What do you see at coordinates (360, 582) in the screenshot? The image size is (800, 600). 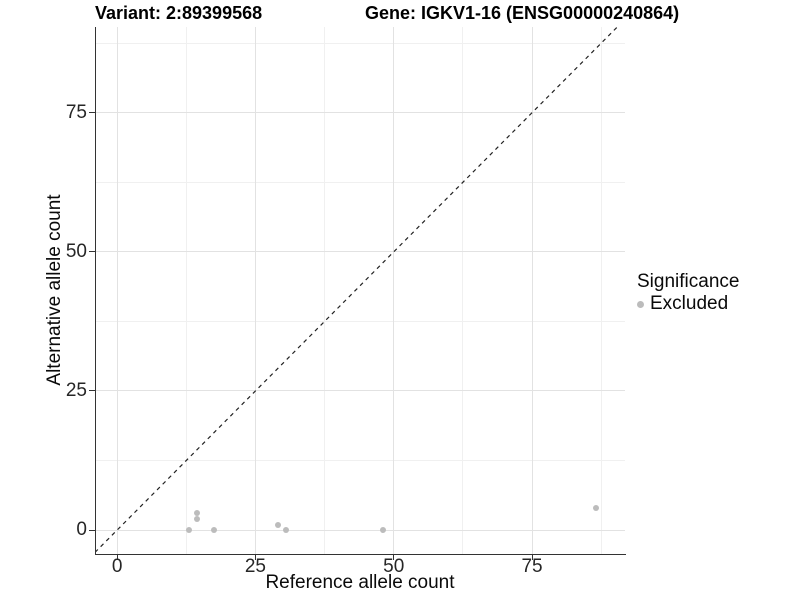 I see `x-axis-title: Reference allele count` at bounding box center [360, 582].